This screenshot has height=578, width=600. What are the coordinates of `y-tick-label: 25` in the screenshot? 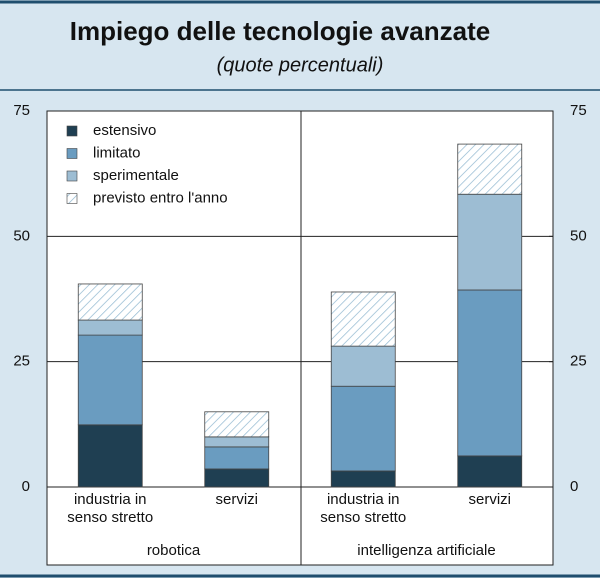 It's located at (21, 361).